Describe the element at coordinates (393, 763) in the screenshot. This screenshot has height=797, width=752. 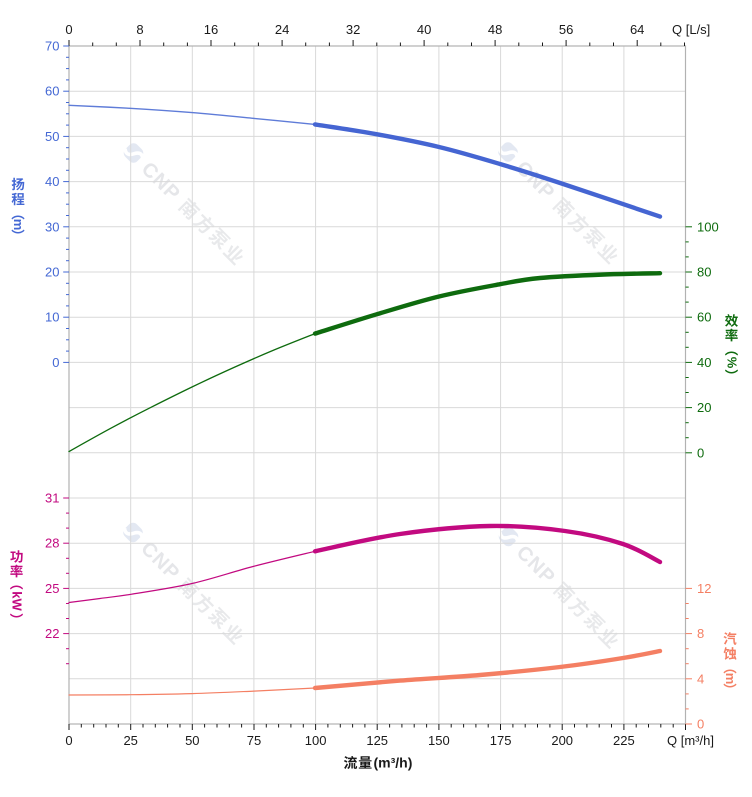
I see `svg-text: (m³/h)` at that location.